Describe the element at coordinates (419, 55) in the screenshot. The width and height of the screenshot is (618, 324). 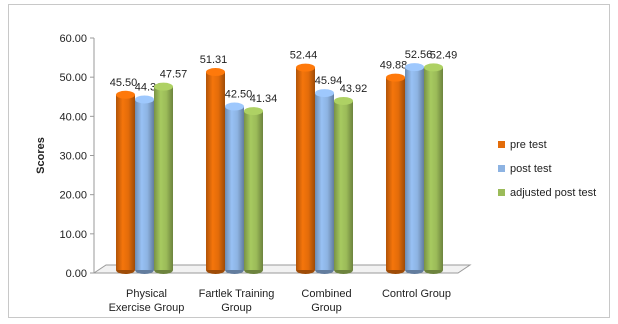
I see `data-label: 52.56` at that location.